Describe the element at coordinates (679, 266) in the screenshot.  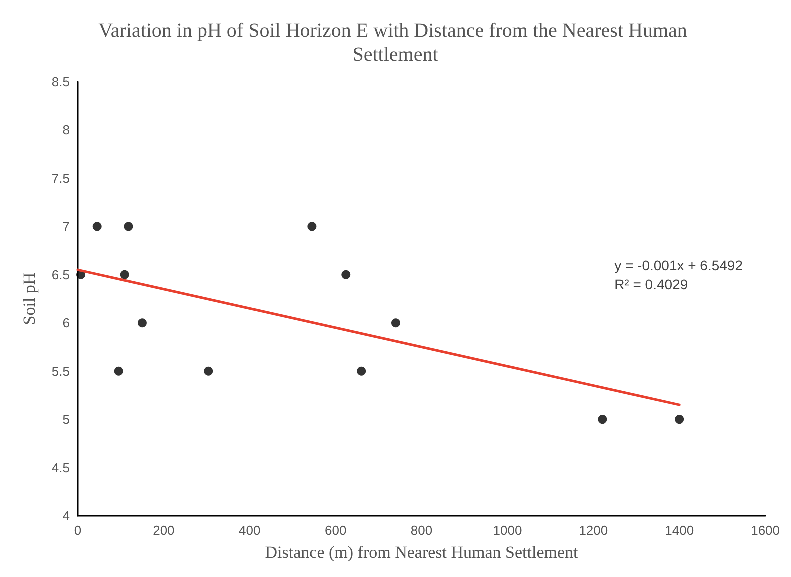
I see `annotation: y = -0.001x + 6.5492` at that location.